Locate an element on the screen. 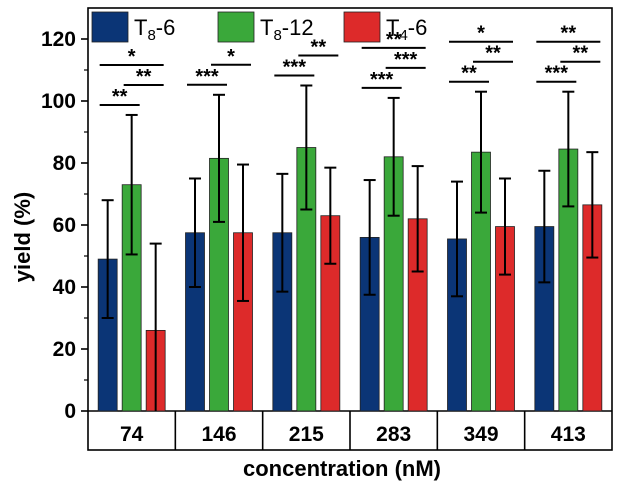  legend: T8-6 T8-12 T4-6 is located at coordinates (259, 27).